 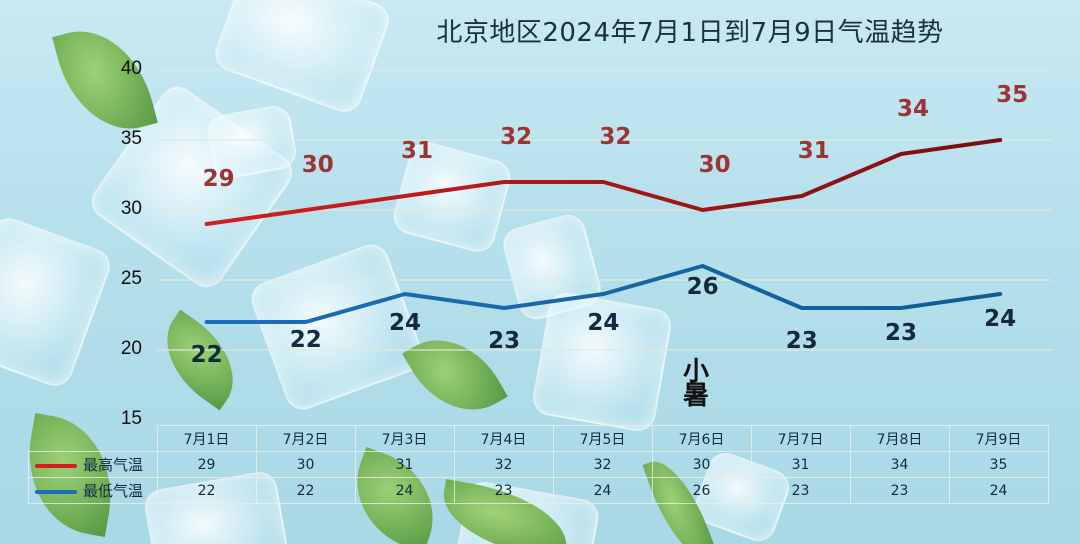 What do you see at coordinates (503, 438) in the screenshot?
I see `table-header-cell: 7月4日` at bounding box center [503, 438].